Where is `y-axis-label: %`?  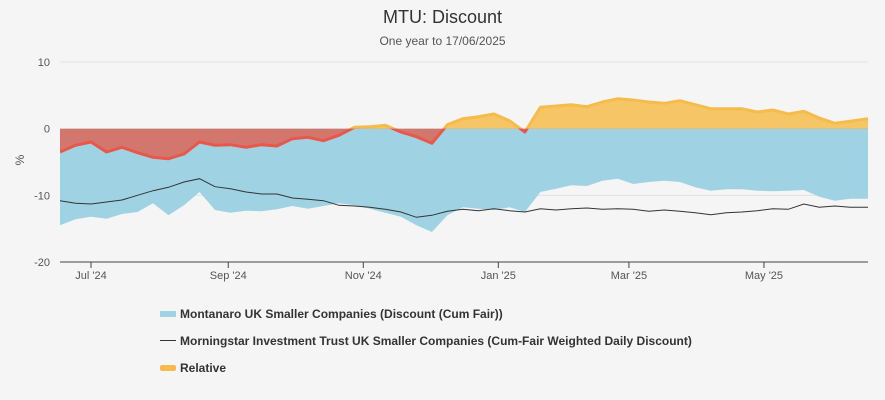
y-axis-label: % is located at coordinates (20, 159).